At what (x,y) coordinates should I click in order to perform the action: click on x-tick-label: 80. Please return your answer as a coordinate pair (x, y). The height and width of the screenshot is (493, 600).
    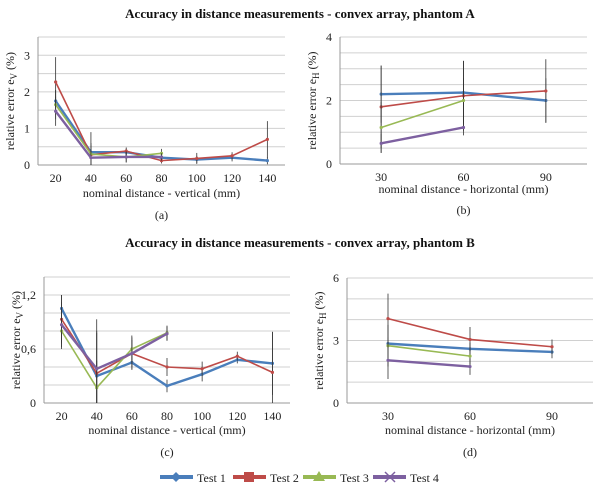
    Looking at the image, I should click on (167, 416).